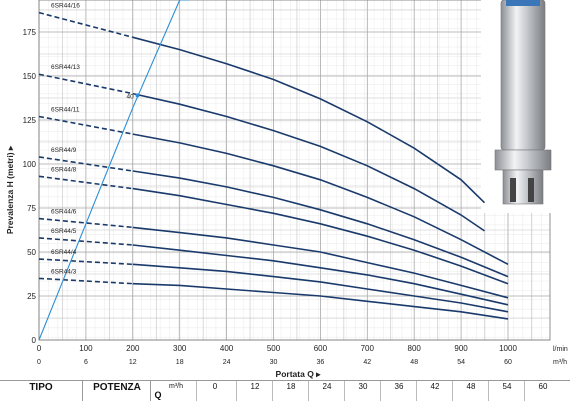 The width and height of the screenshot is (570, 409). I want to click on performance-table-header: TIPO POTENZA Q m³/h 0 12 18 24 30 36 42 48 54 60, so click(285, 390).